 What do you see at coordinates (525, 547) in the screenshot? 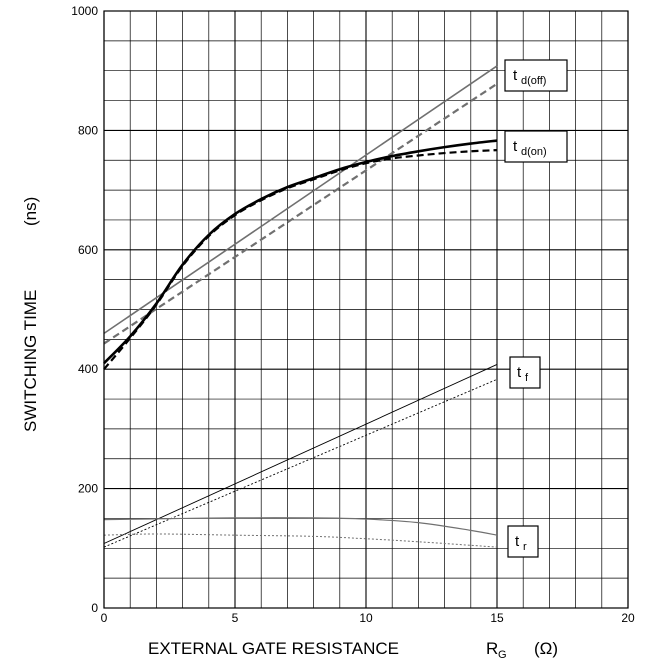
I see `label-sub: r` at bounding box center [525, 547].